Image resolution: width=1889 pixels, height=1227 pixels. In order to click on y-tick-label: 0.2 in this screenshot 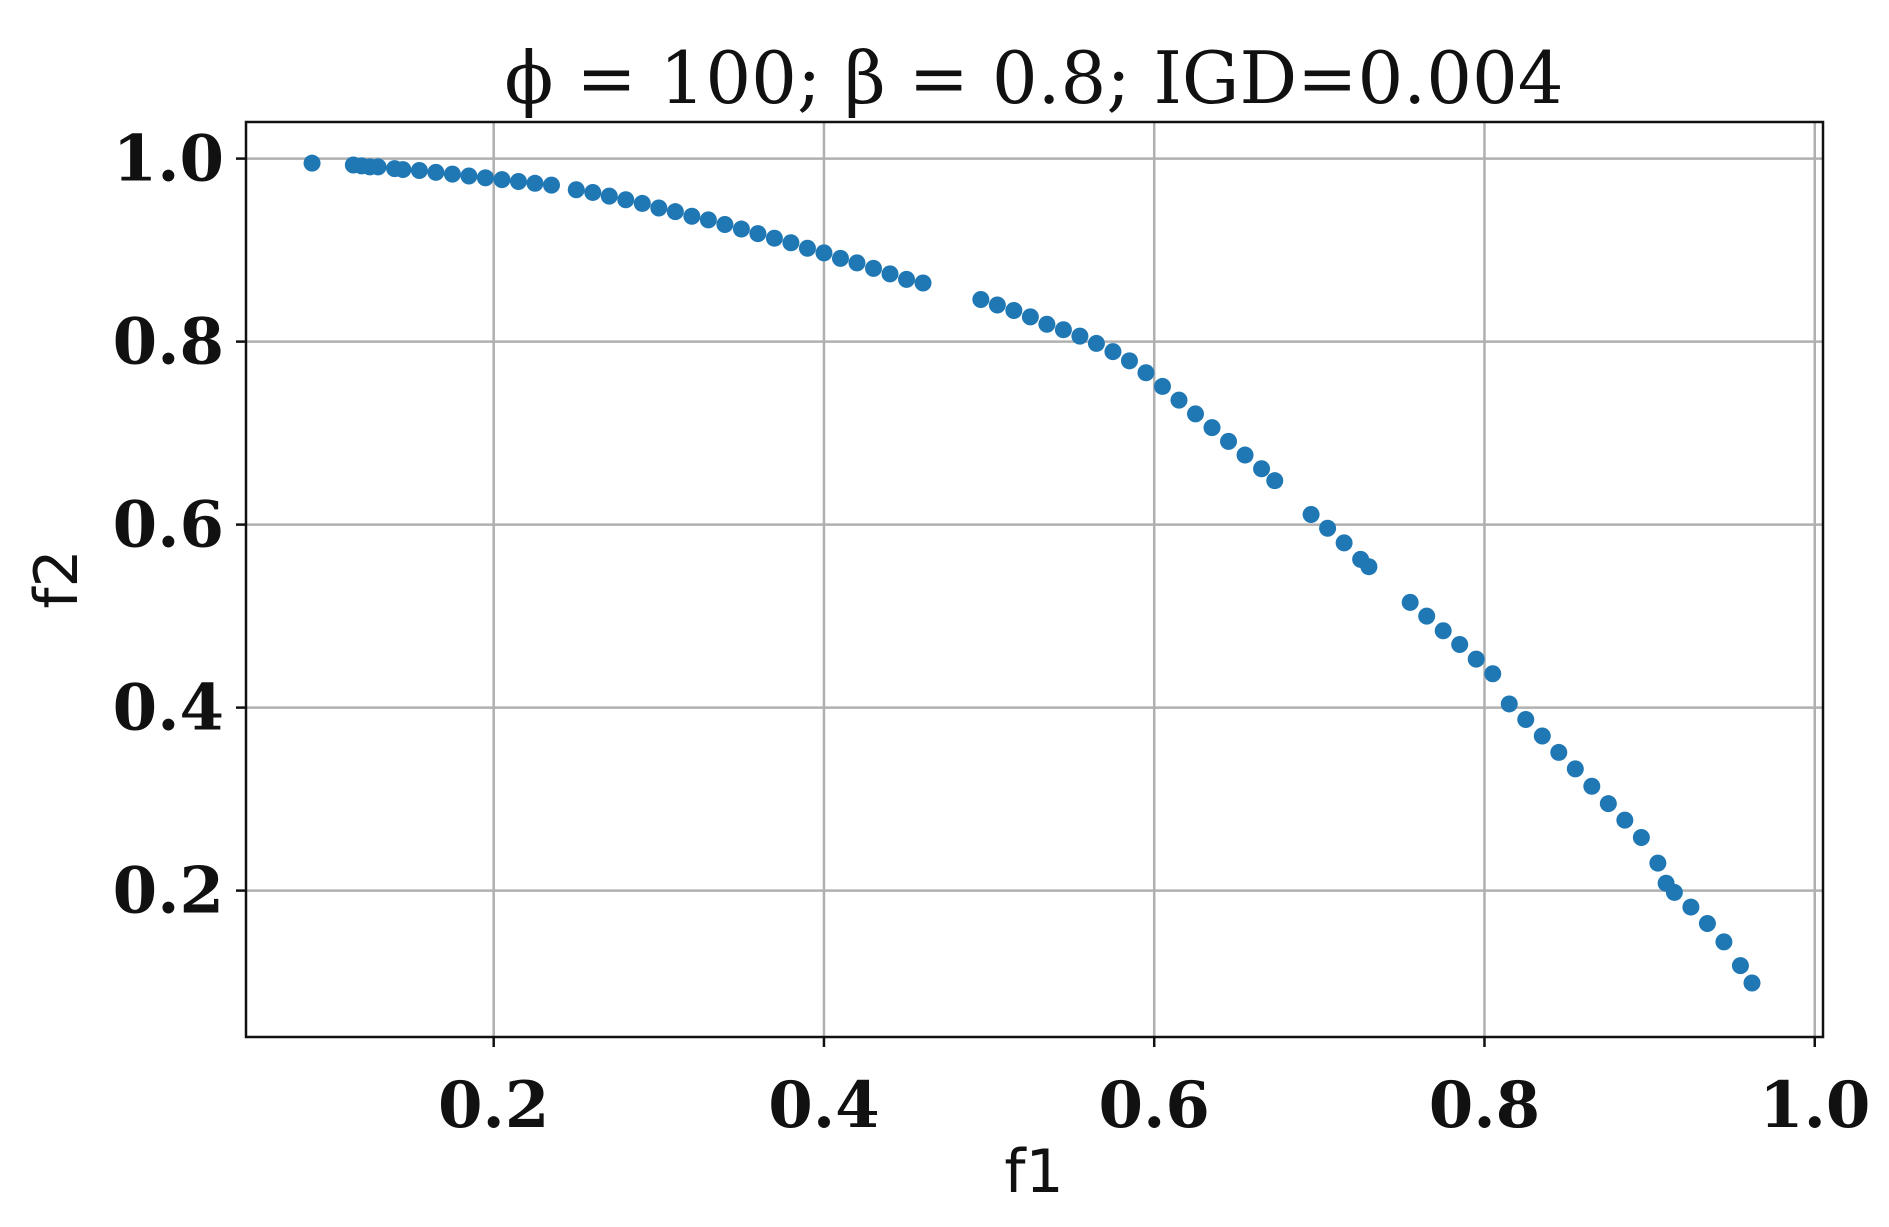, I will do `click(168, 891)`.